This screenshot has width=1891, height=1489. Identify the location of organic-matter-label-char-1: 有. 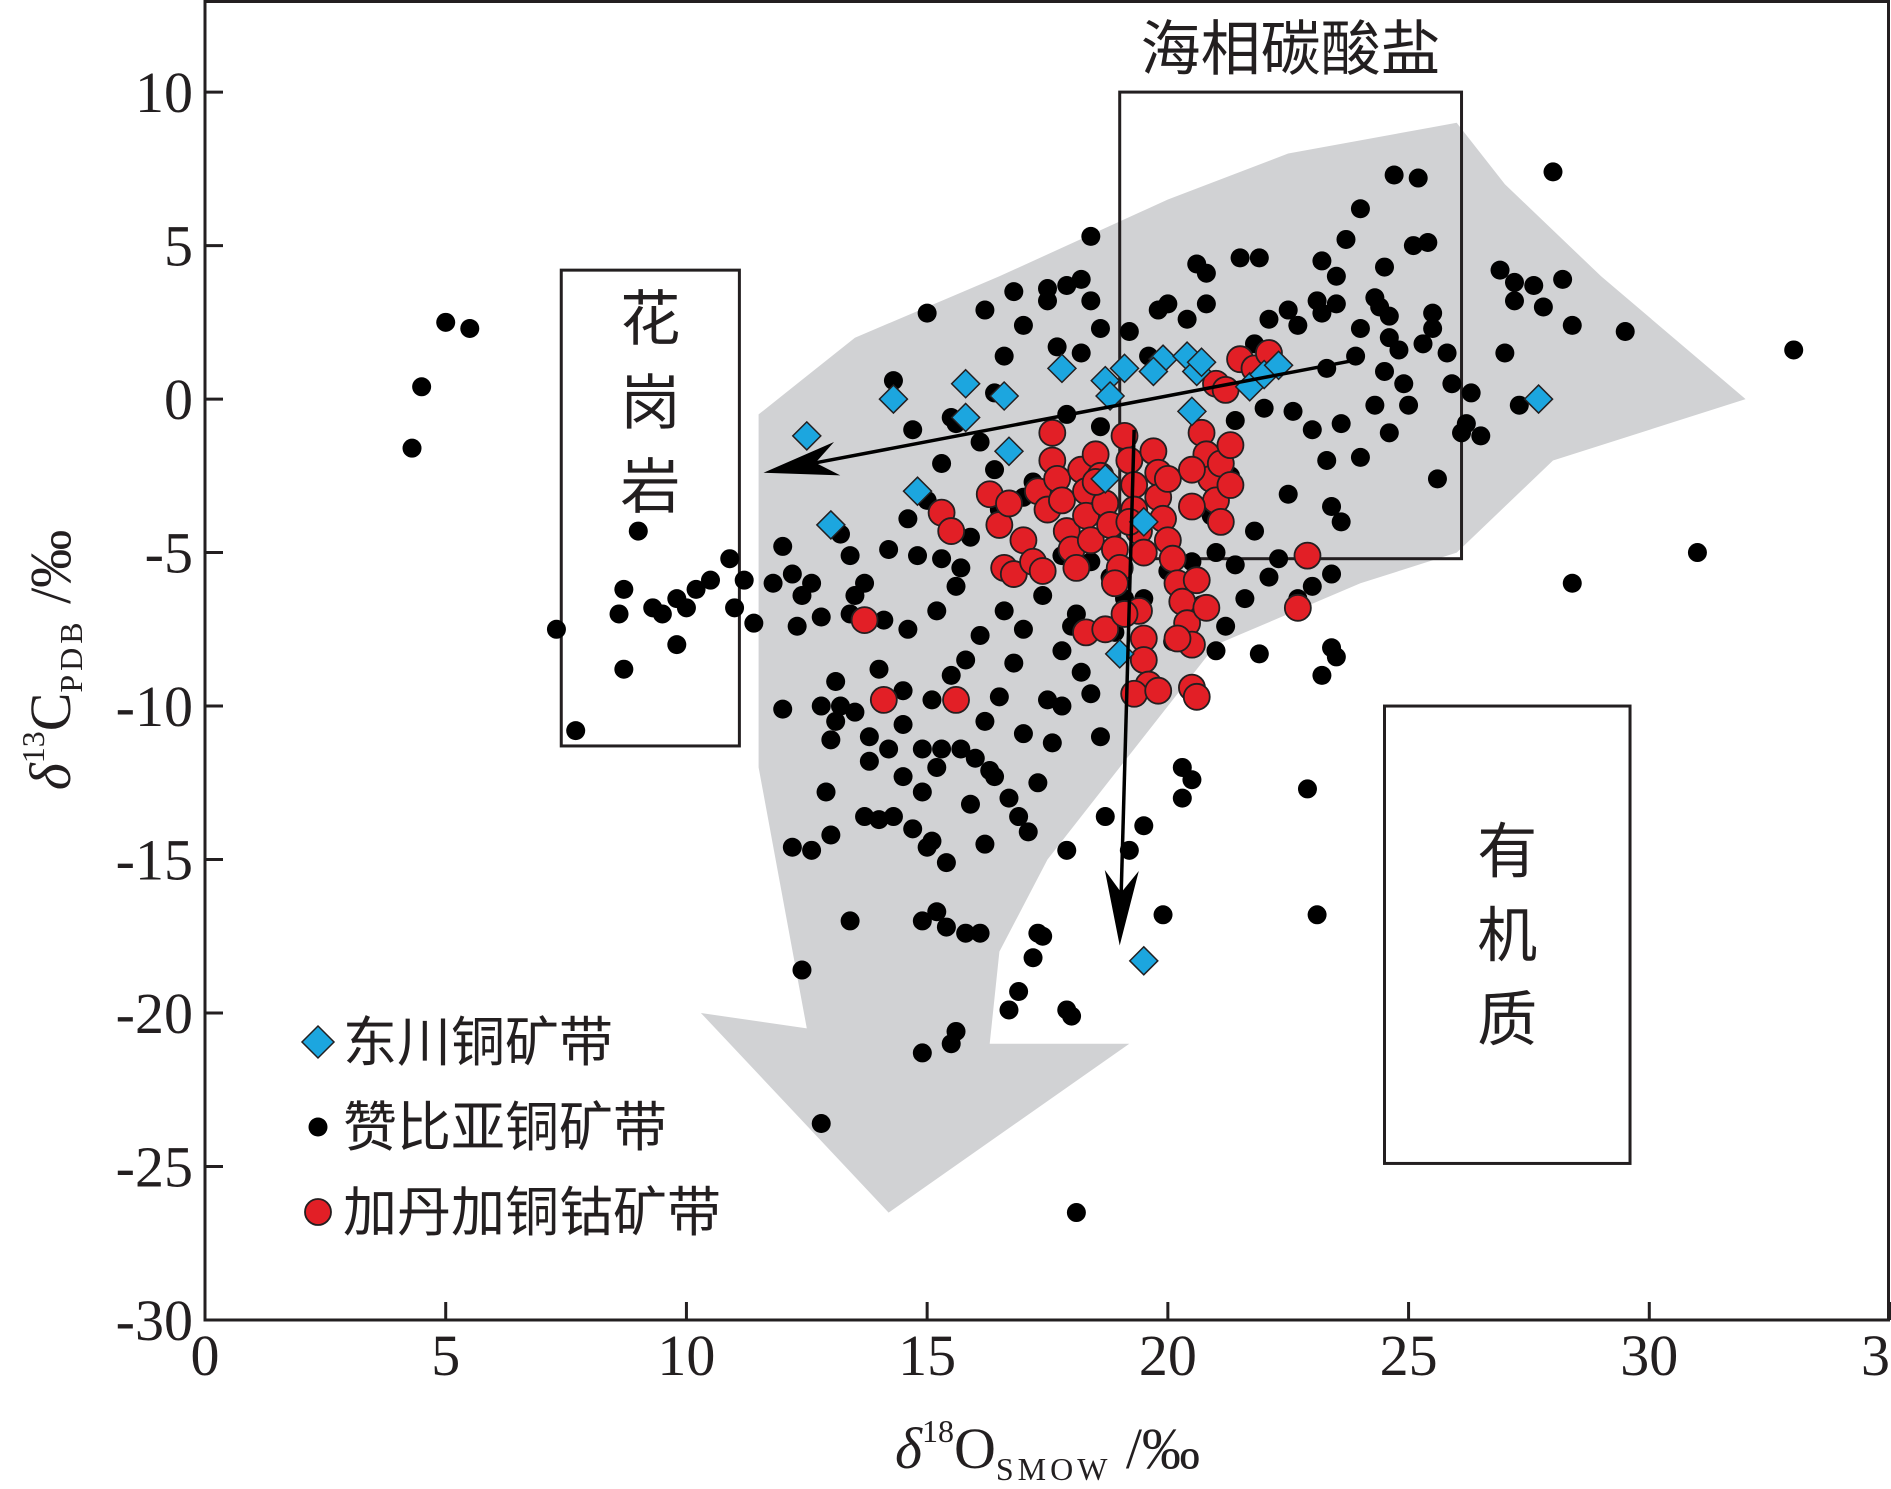
(1507, 853).